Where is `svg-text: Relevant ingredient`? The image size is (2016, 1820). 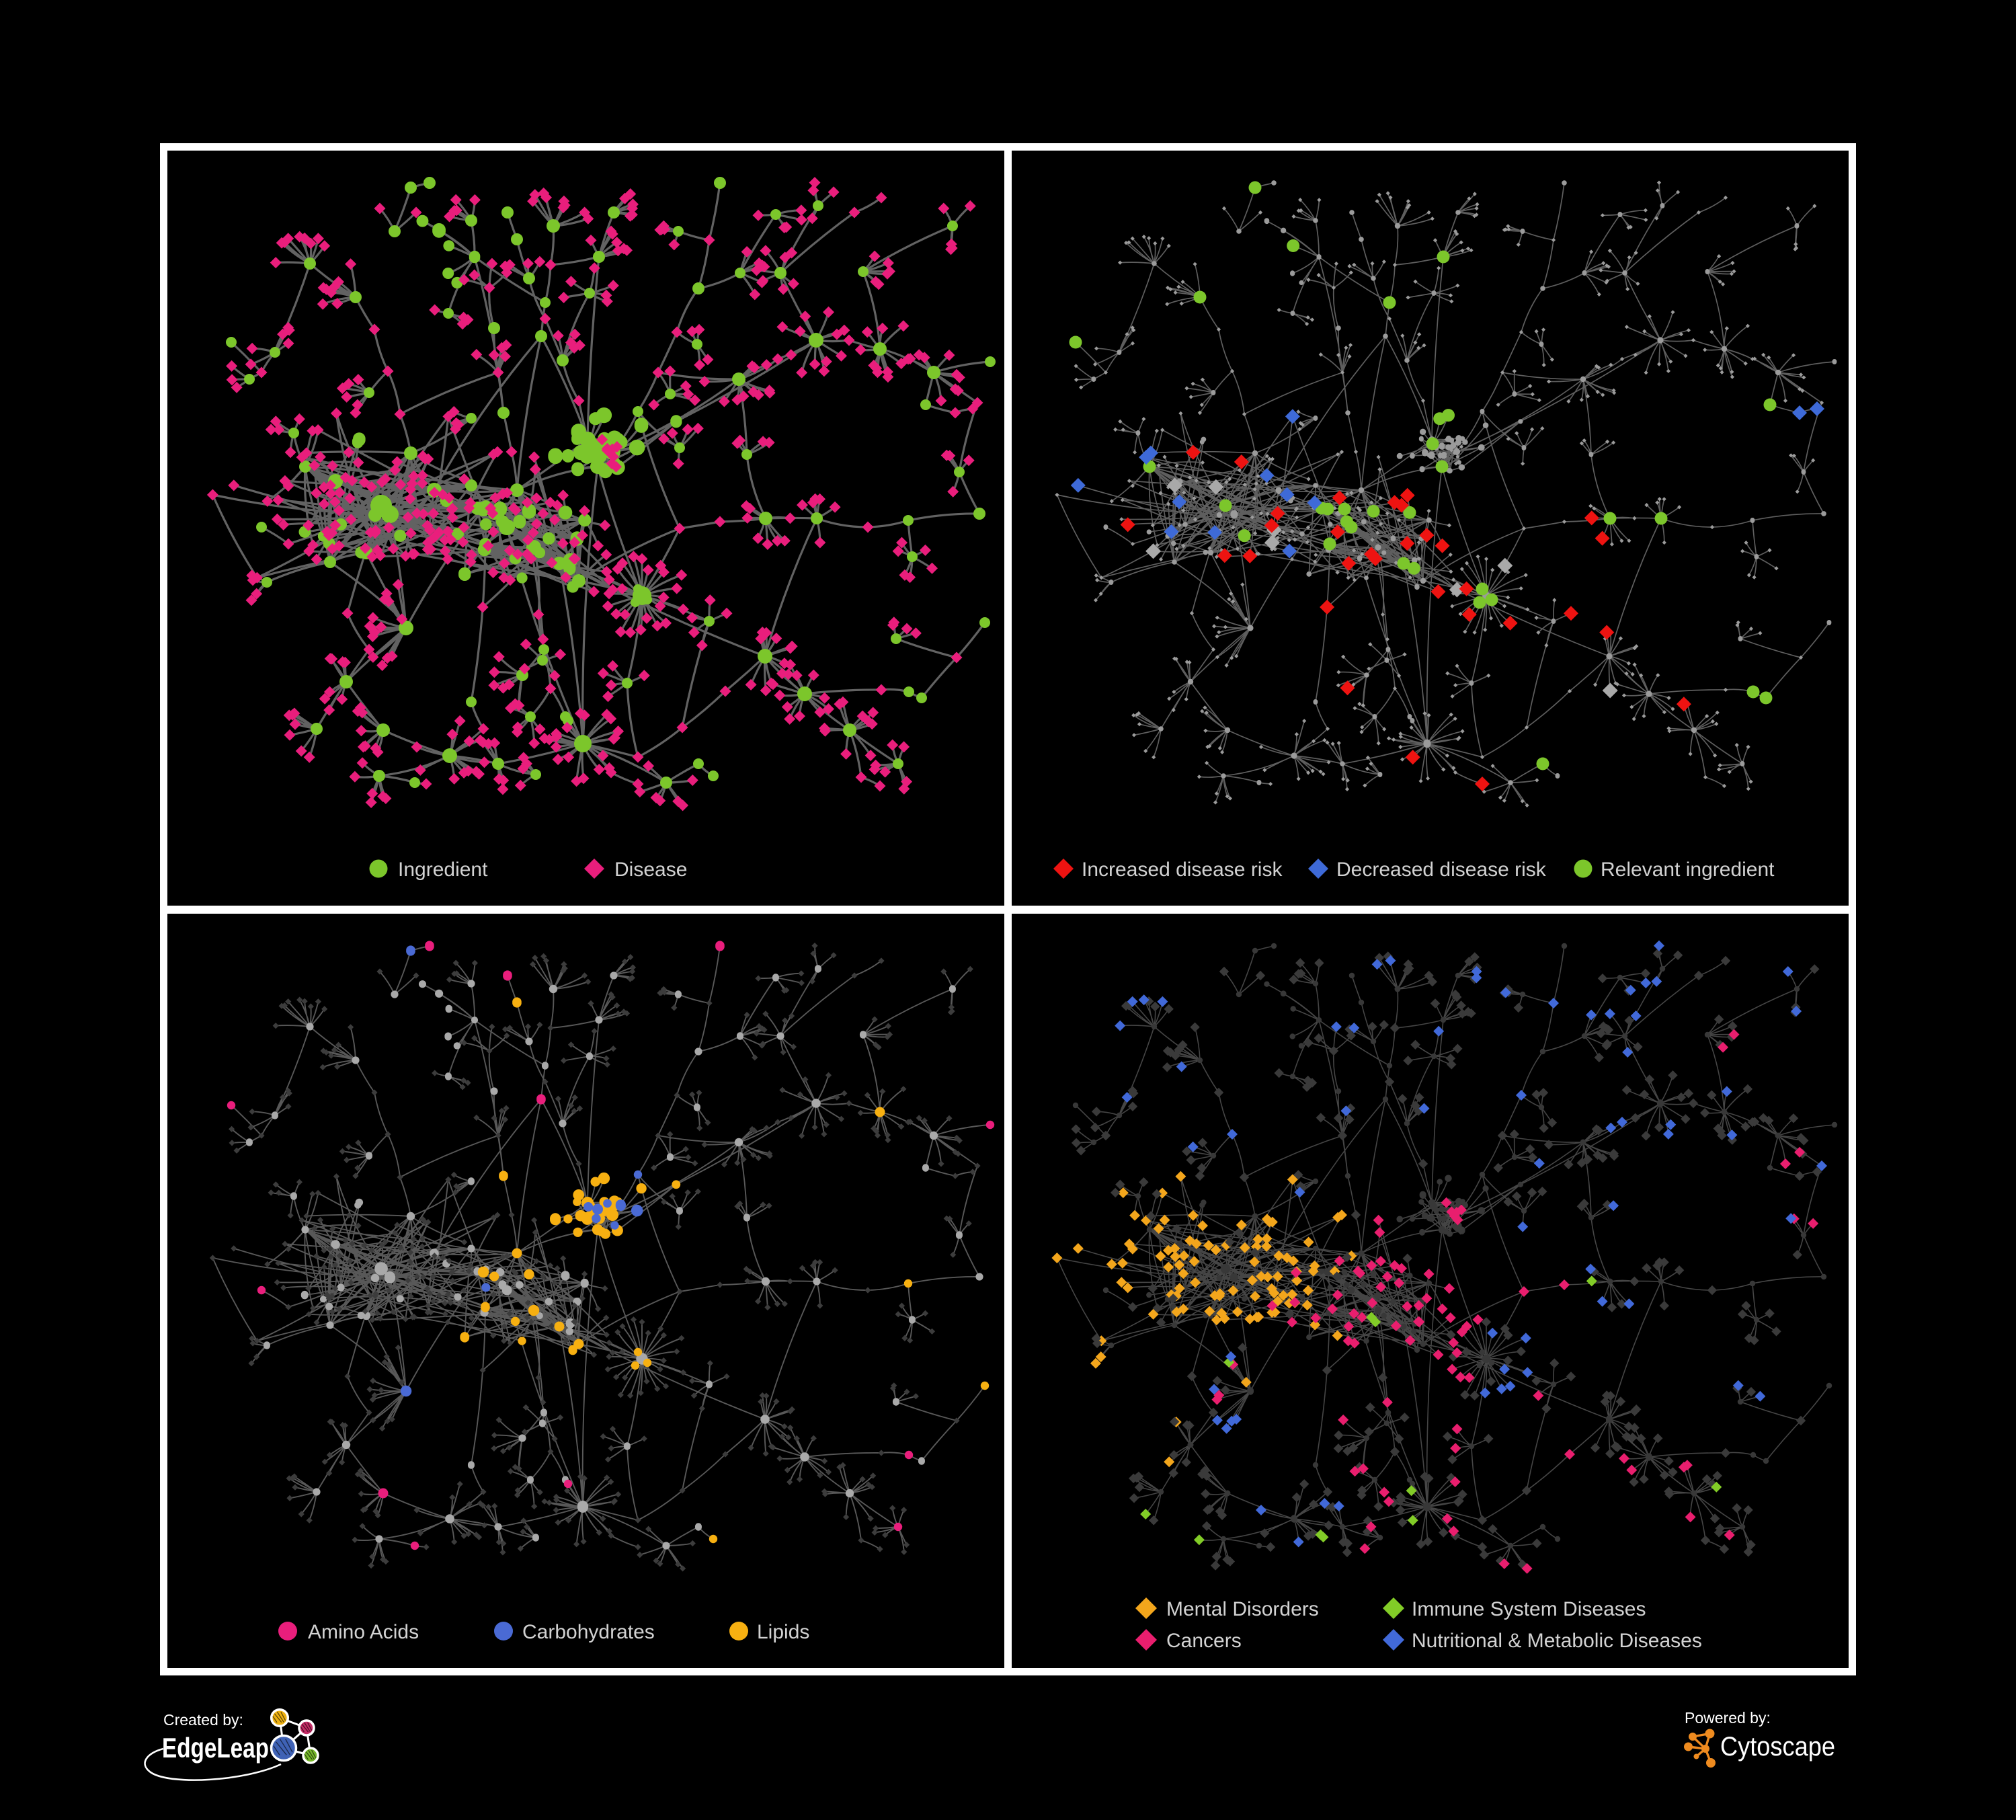 svg-text: Relevant ingredient is located at coordinates (1688, 870).